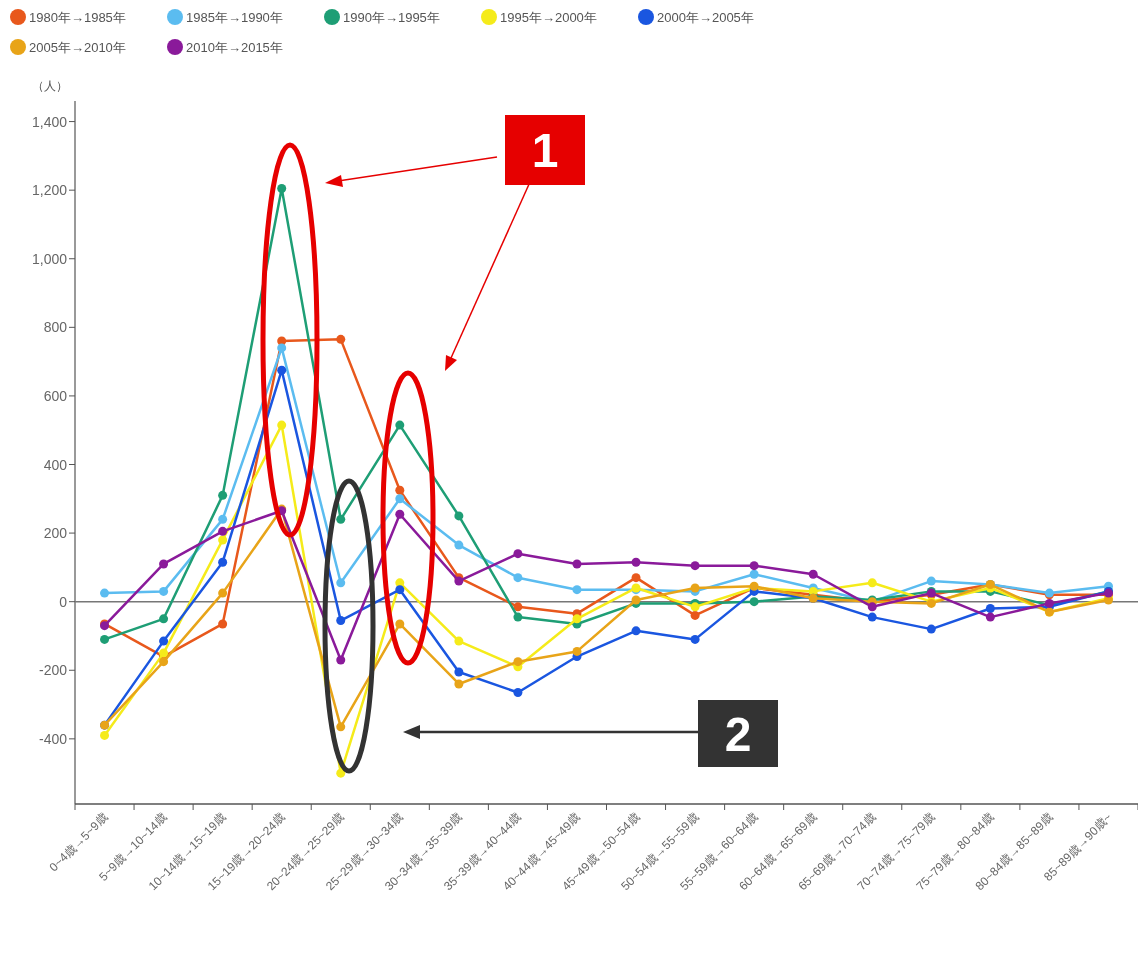 This screenshot has width=1138, height=957. I want to click on y-tick-label: 1,000, so click(49, 258).